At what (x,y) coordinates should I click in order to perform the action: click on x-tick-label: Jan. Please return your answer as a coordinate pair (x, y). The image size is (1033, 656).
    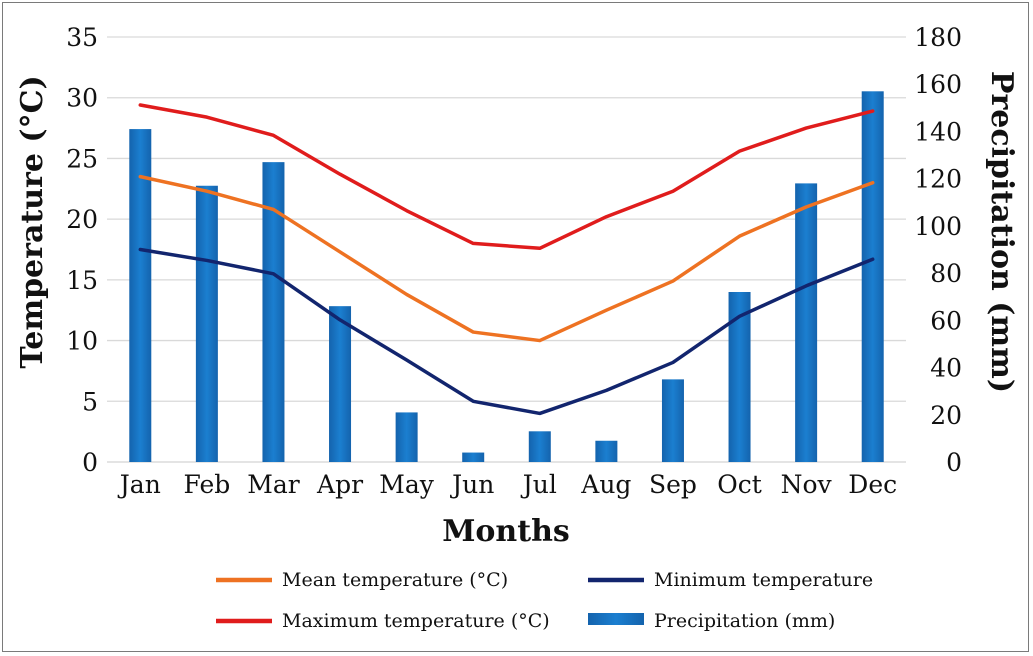
    Looking at the image, I should click on (139, 484).